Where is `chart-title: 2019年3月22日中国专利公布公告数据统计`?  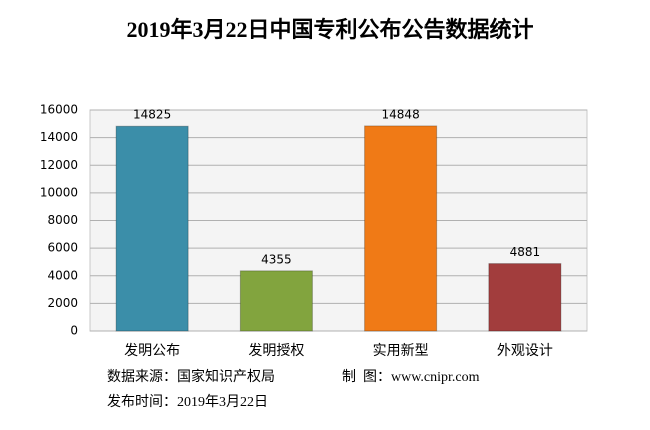
chart-title: 2019年3月22日中国专利公布公告数据统计 is located at coordinates (329, 29).